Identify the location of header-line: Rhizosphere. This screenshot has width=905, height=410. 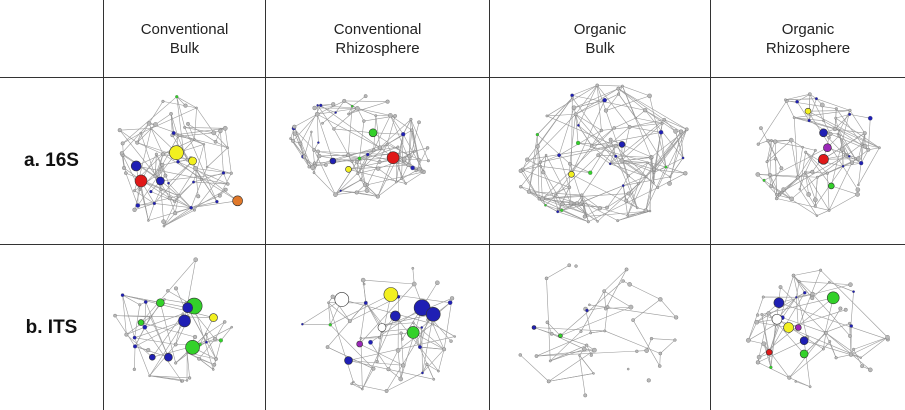
(377, 48).